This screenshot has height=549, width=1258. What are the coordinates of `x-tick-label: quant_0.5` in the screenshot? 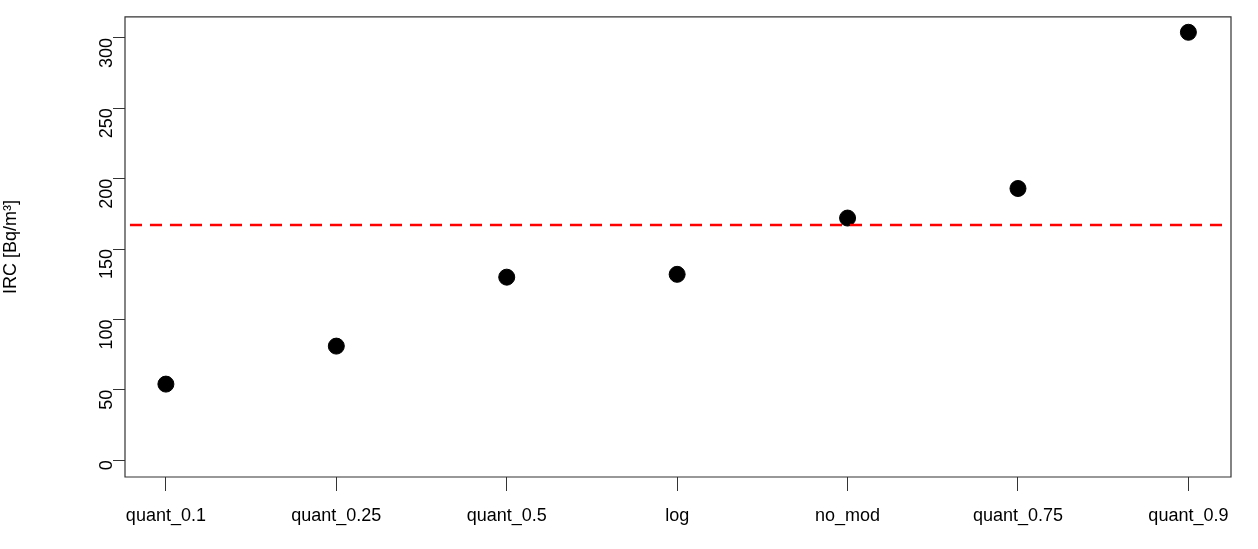 It's located at (506, 515).